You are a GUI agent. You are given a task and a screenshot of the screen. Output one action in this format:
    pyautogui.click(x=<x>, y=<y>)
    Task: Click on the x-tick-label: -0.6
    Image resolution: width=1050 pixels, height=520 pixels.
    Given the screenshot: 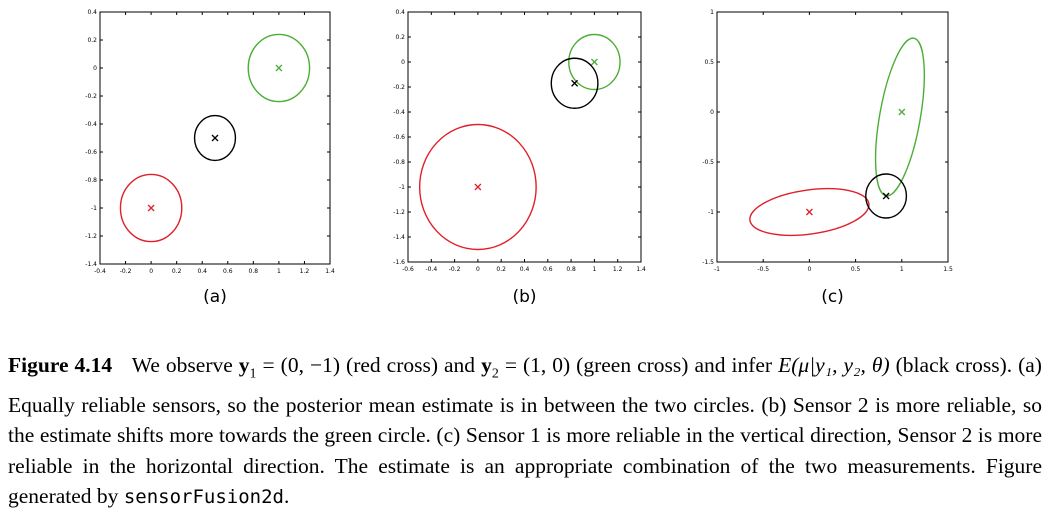 What is the action you would take?
    pyautogui.click(x=408, y=269)
    